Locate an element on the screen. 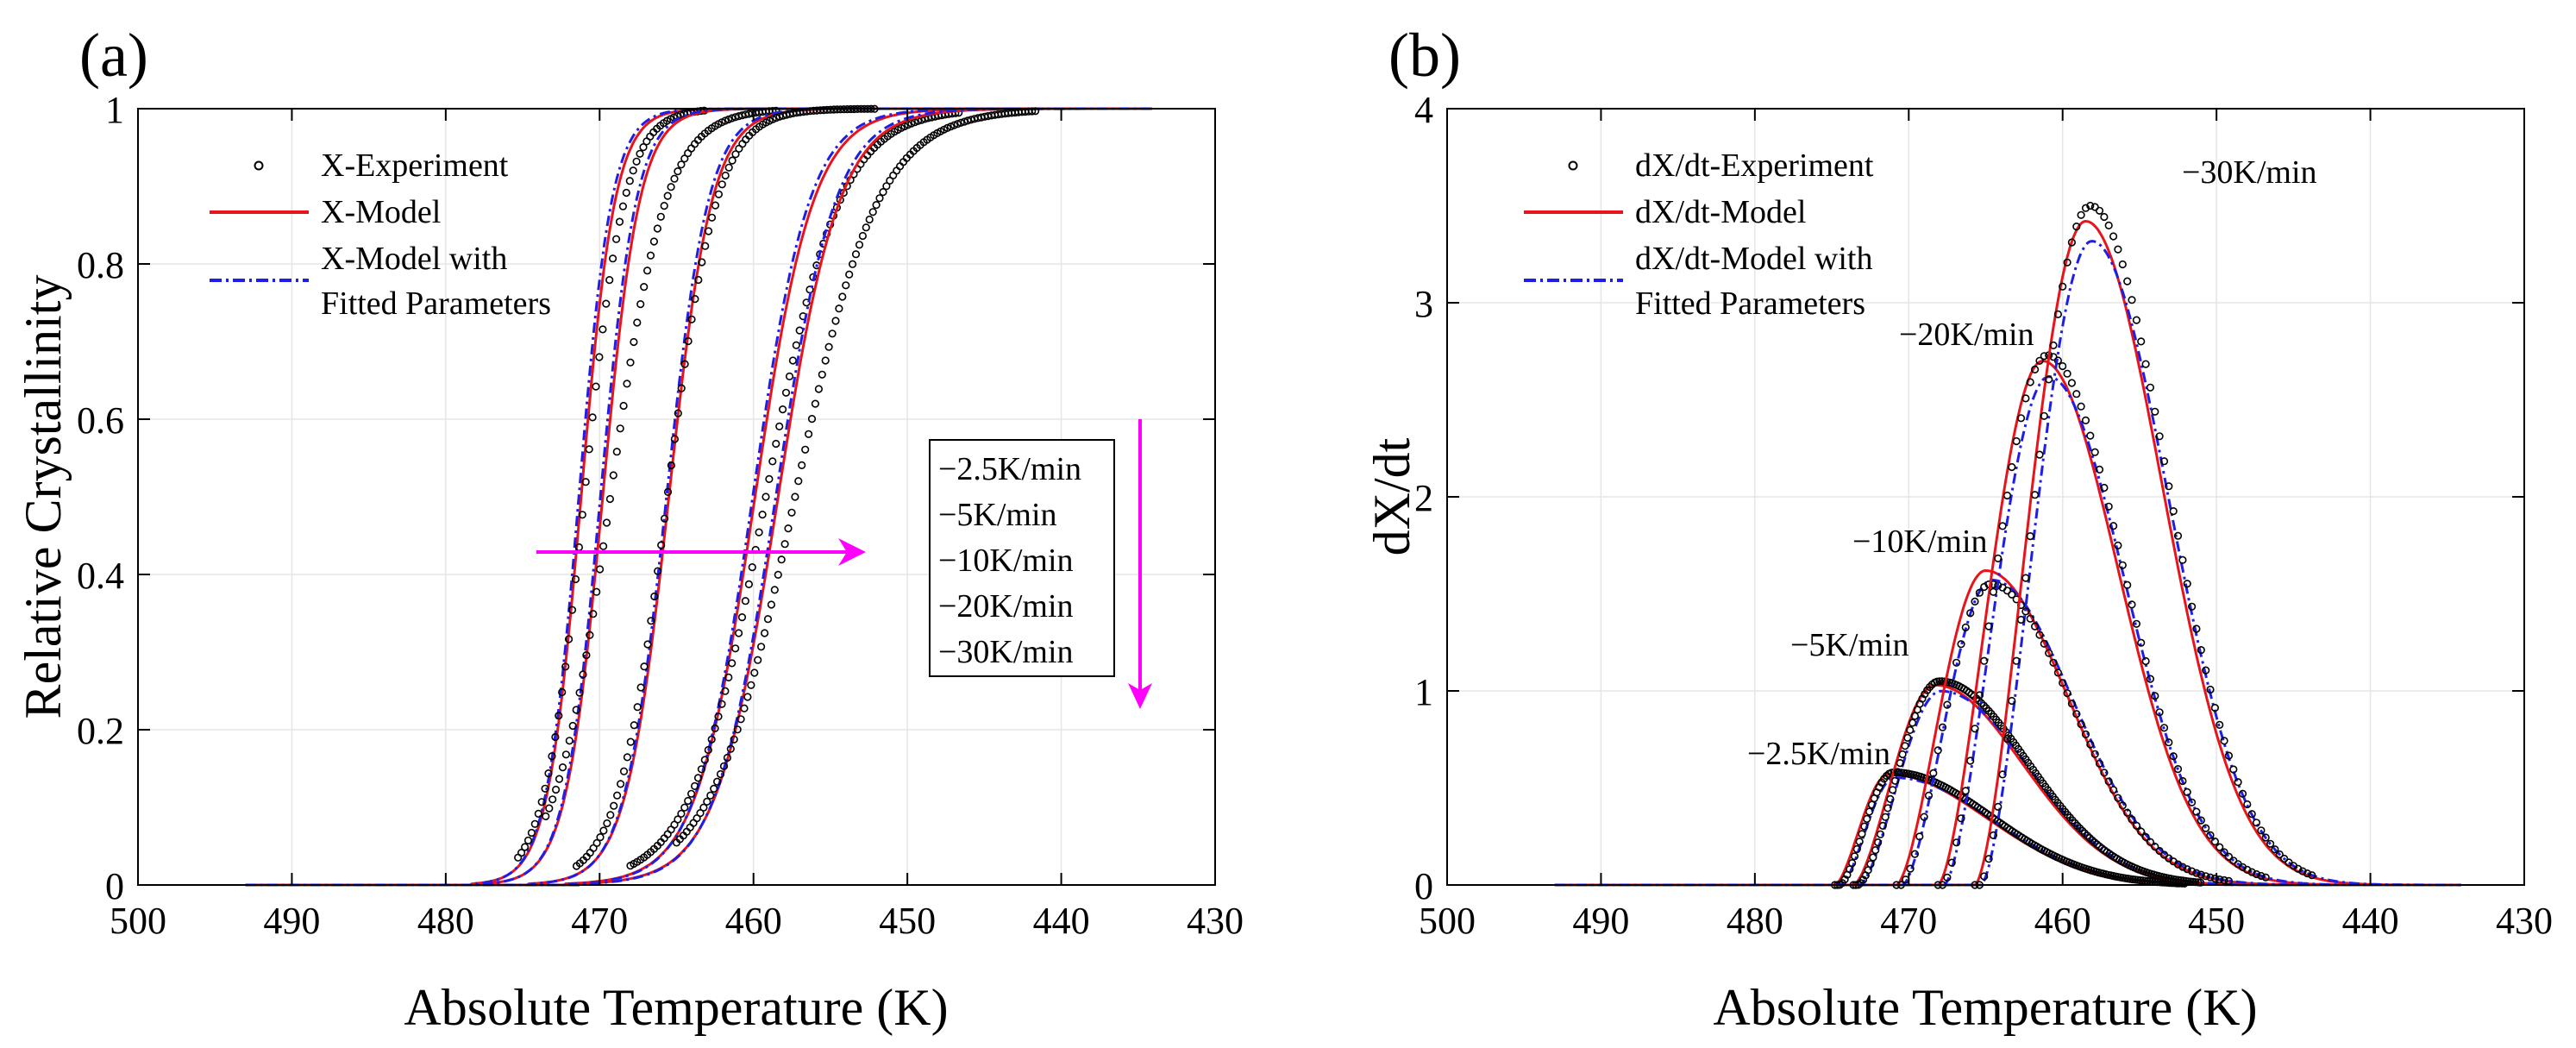 The width and height of the screenshot is (2576, 1048). y-tick-label: 1 is located at coordinates (1423, 692).